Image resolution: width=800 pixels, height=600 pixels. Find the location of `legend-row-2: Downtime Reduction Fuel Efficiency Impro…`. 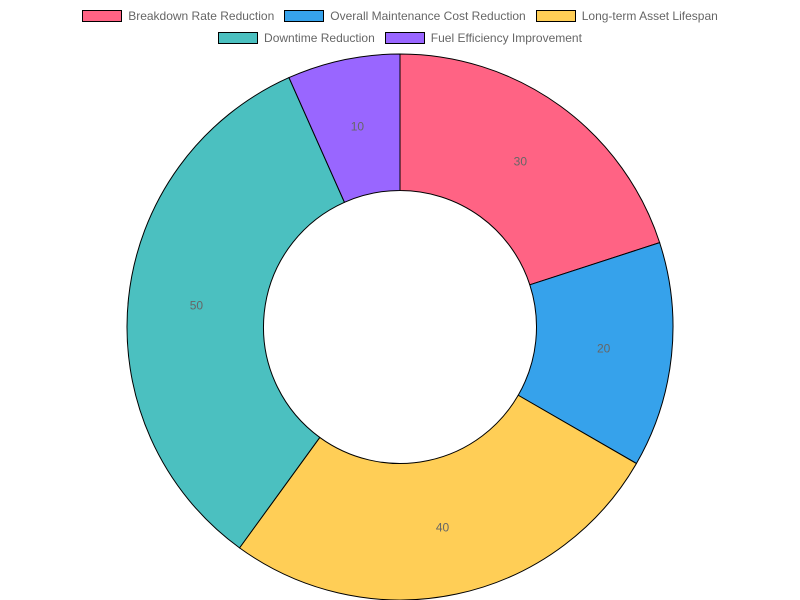

legend-row-2: Downtime Reduction Fuel Efficiency Impro… is located at coordinates (400, 38).